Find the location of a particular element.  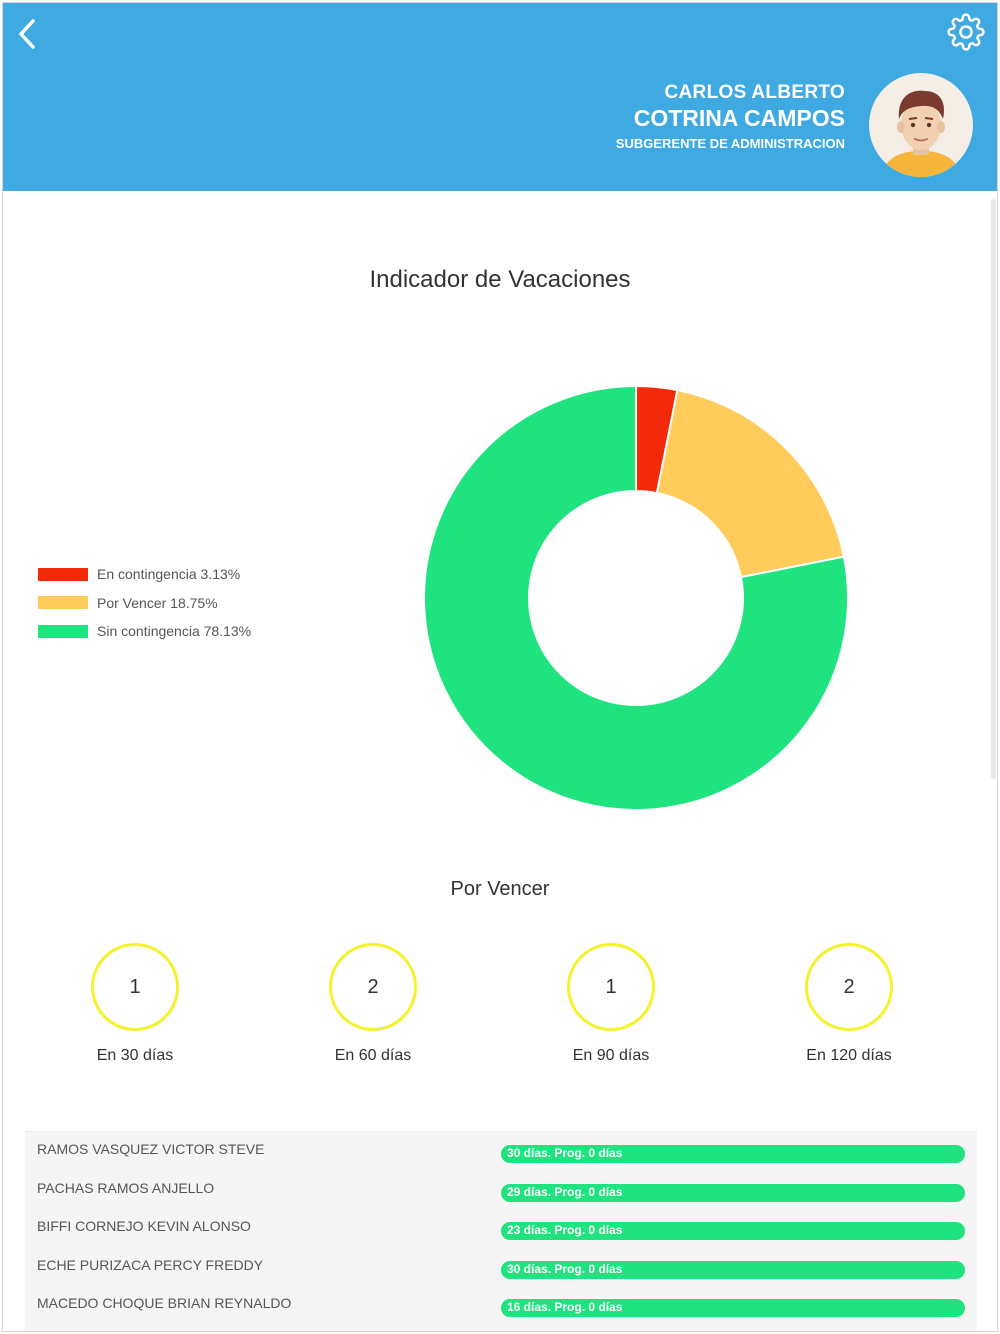

legend-item: Por Vencer 18.75% is located at coordinates (144, 603).